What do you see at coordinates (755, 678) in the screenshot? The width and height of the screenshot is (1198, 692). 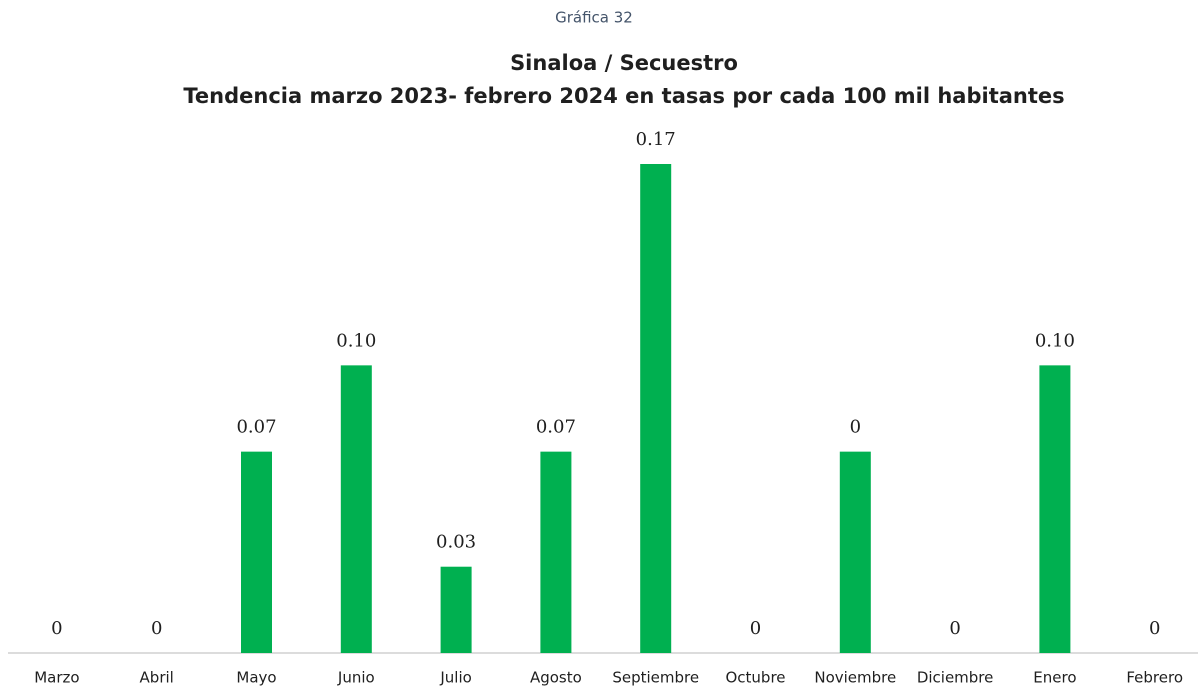 I see `x-tick-label: Octubre` at bounding box center [755, 678].